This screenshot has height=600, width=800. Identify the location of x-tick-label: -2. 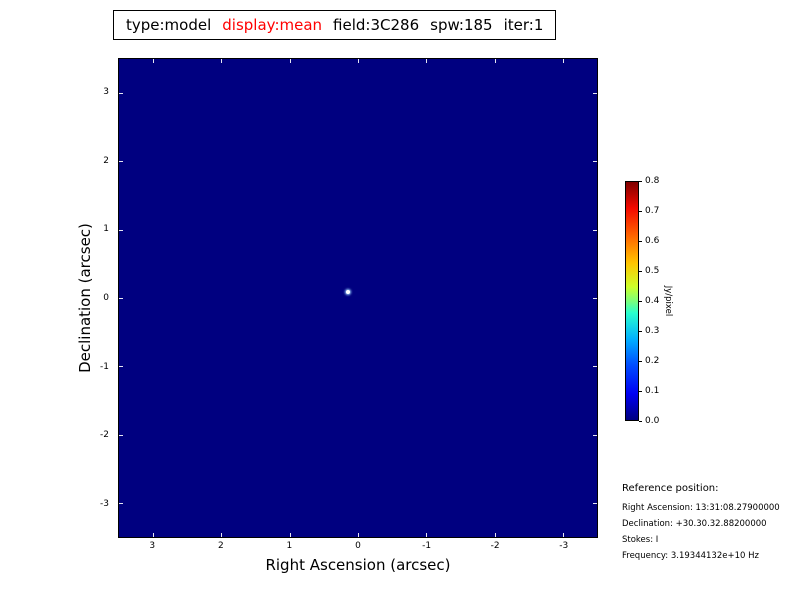
(495, 546).